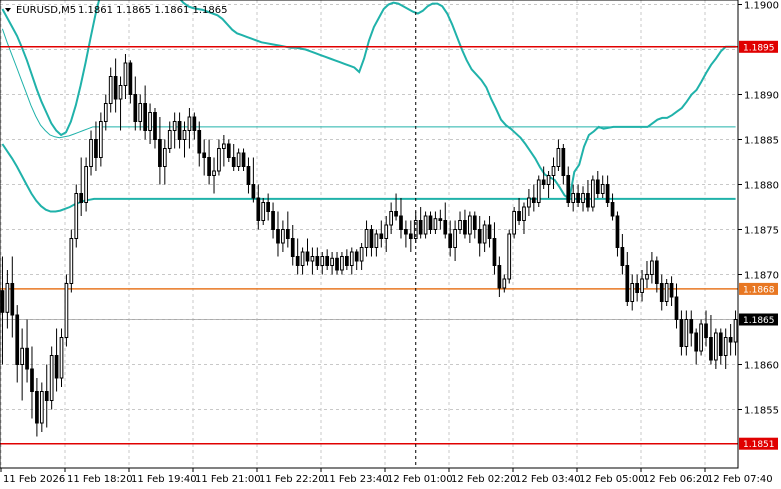 This screenshot has width=781, height=489. Describe the element at coordinates (8, 10) in the screenshot. I see `dropdown-triangle-icon` at that location.